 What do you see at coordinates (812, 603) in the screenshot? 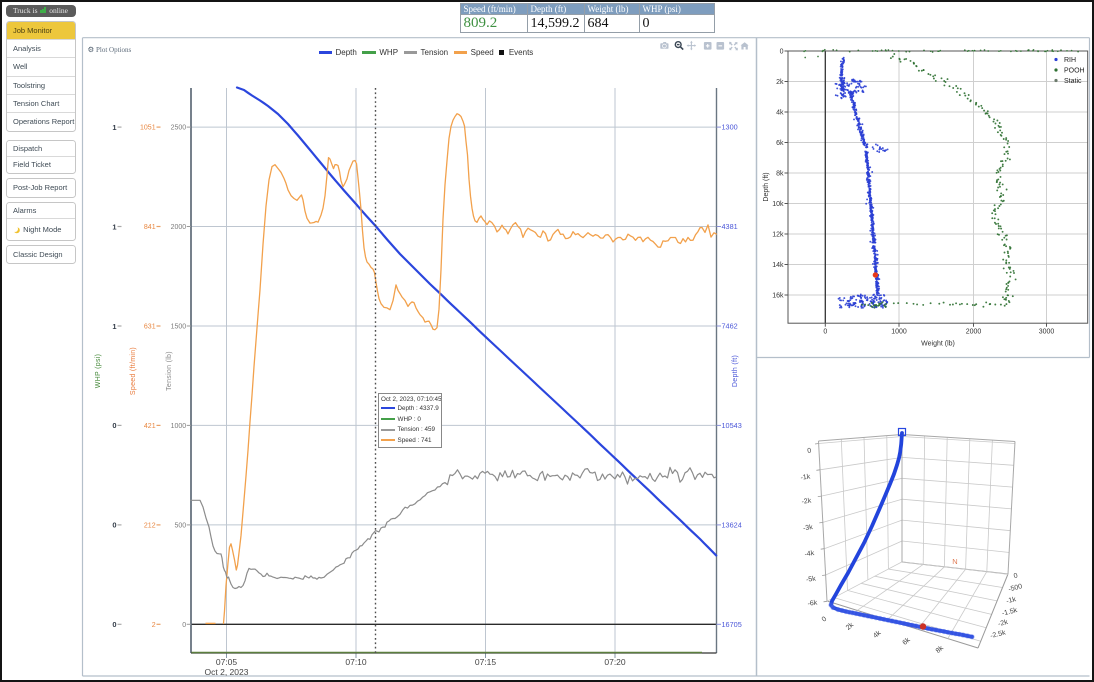
I see `svg-text: -6k` at bounding box center [812, 603].